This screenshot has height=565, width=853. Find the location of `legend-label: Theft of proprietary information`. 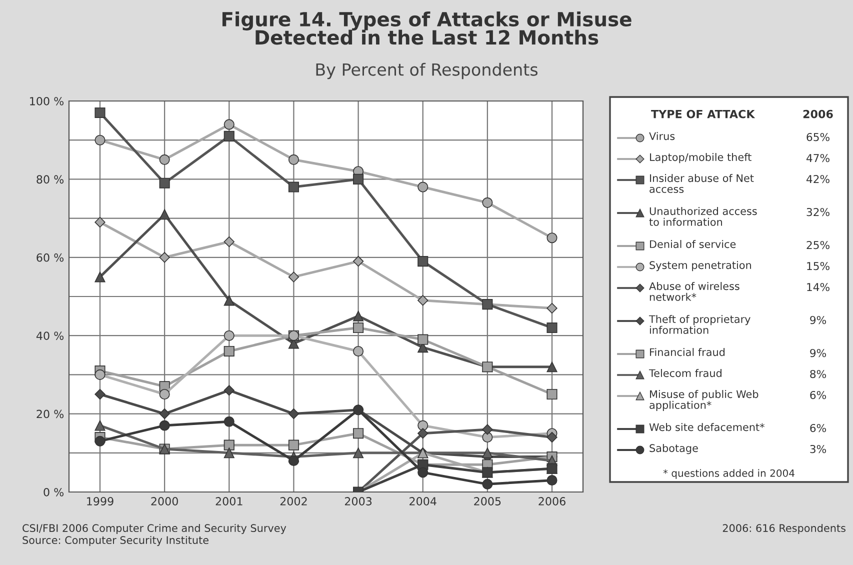

legend-label: Theft of proprietary information is located at coordinates (699, 324).